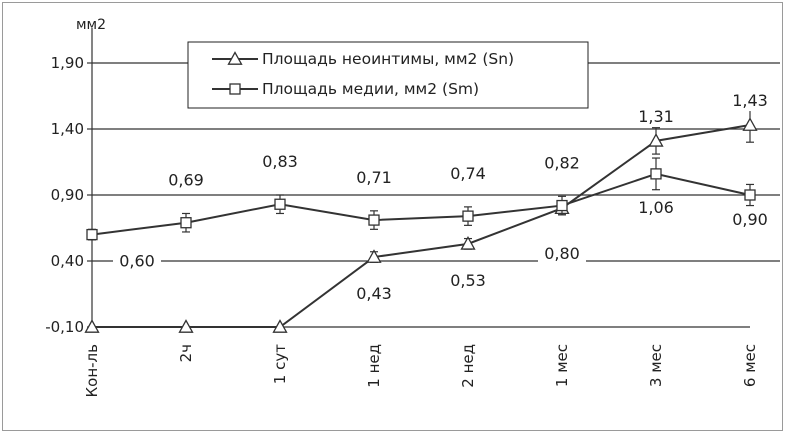 This screenshot has height=435, width=787. I want to click on x-tick-labels: Кон-ль 2ч 1 сут 1 нед 2 нед 1 мес 3 мес 6 мес, so click(421, 371).